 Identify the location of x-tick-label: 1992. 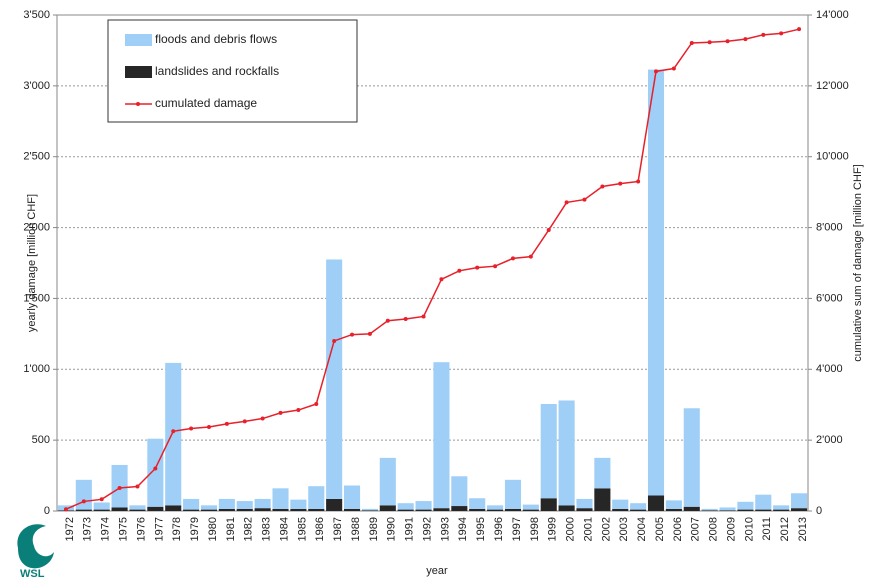
(427, 529).